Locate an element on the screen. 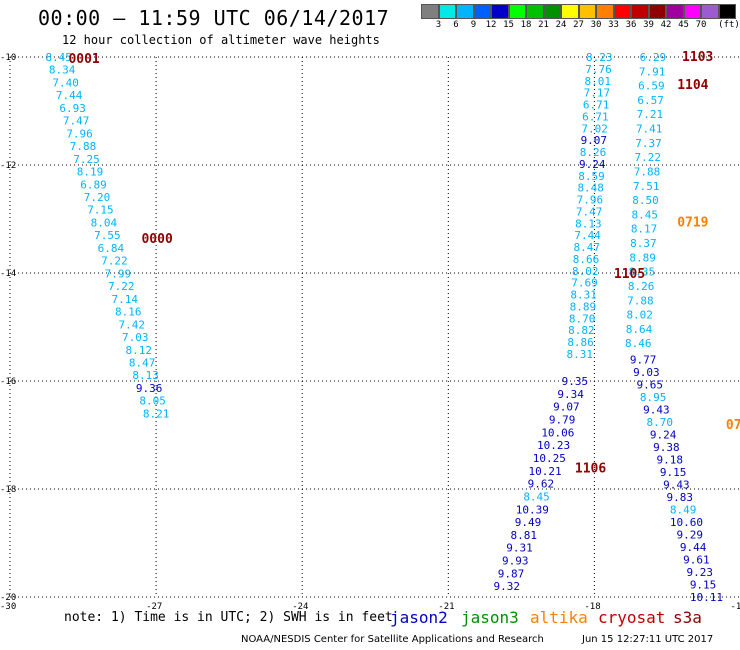  swh-value: 8.47 is located at coordinates (587, 247).